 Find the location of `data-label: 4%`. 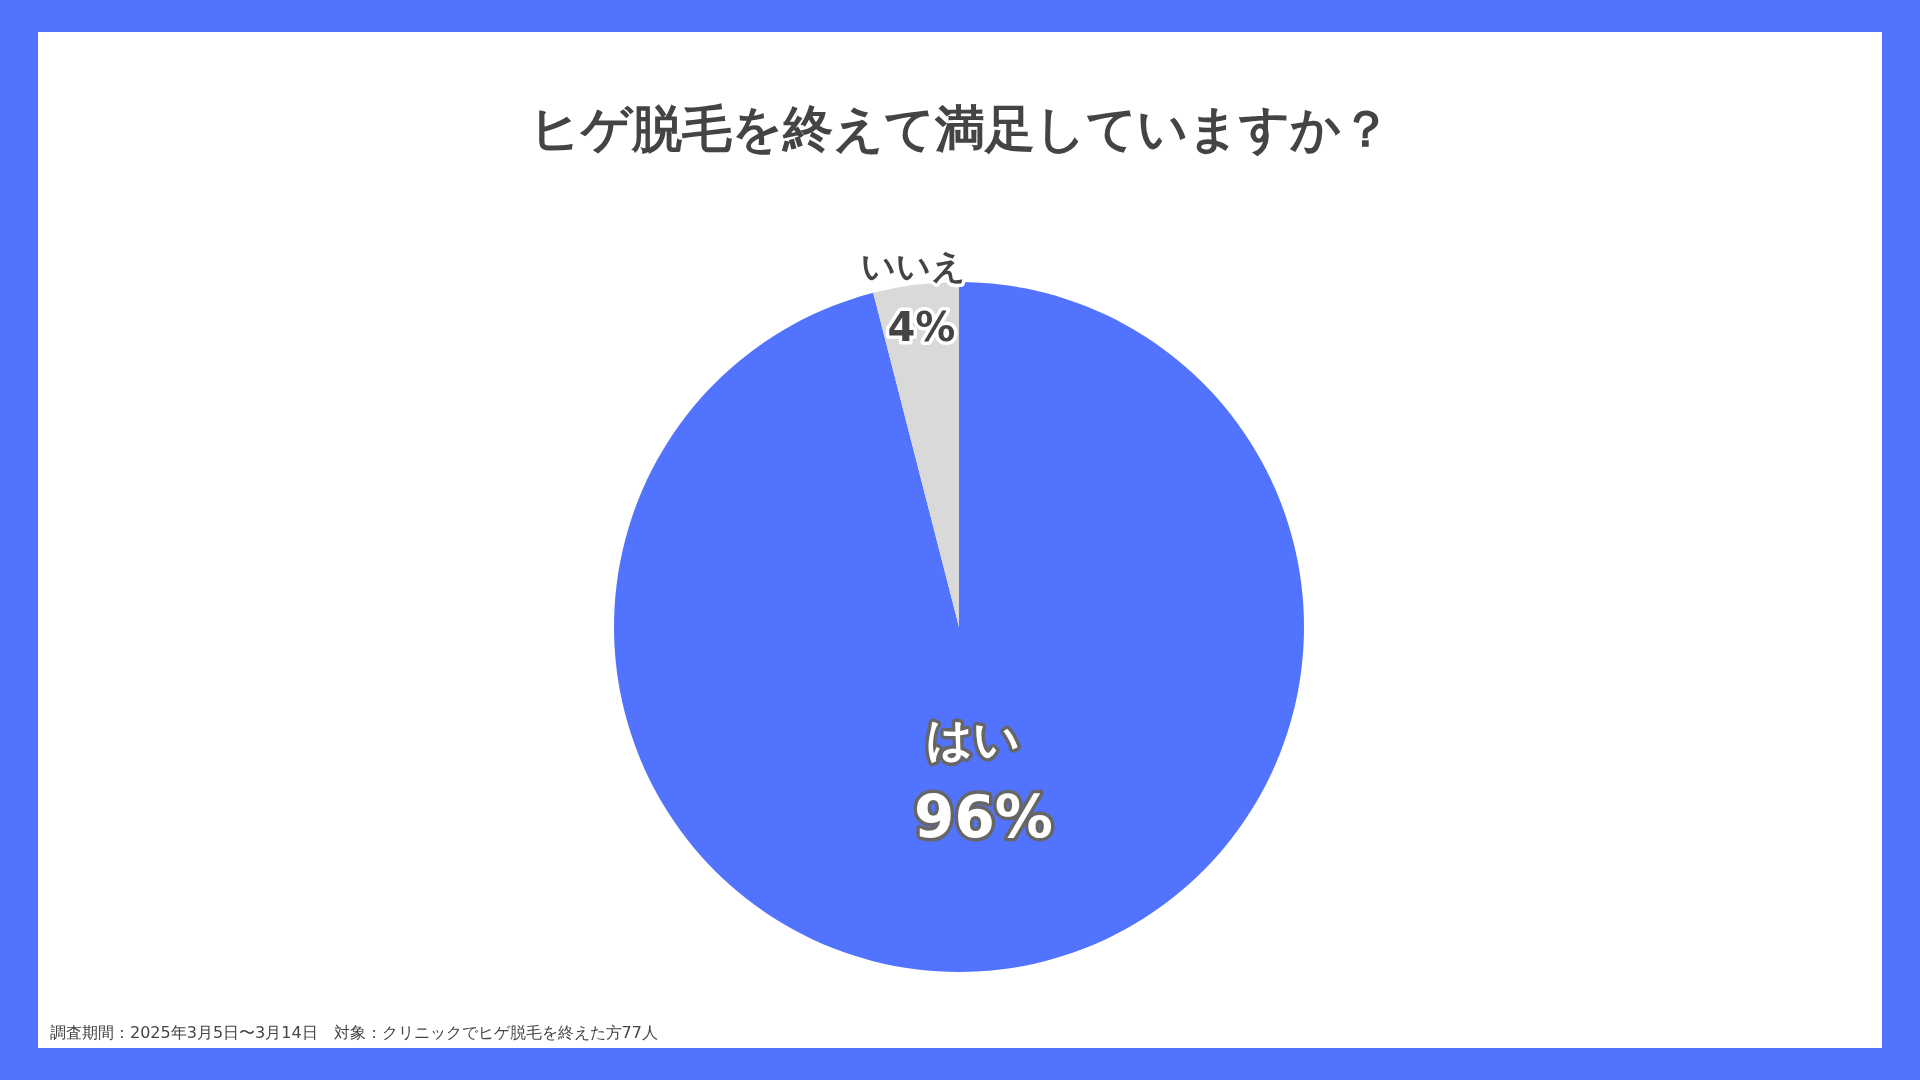

data-label: 4% is located at coordinates (921, 327).